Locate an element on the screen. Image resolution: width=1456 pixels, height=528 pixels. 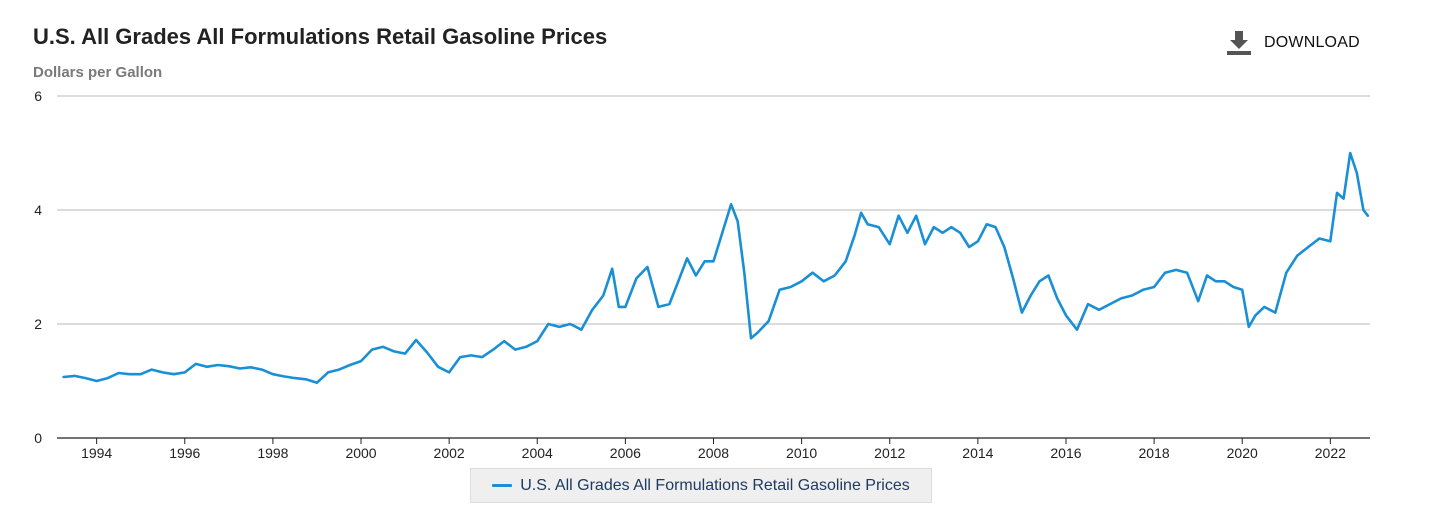
y-tick-label: 2 is located at coordinates (38, 324).